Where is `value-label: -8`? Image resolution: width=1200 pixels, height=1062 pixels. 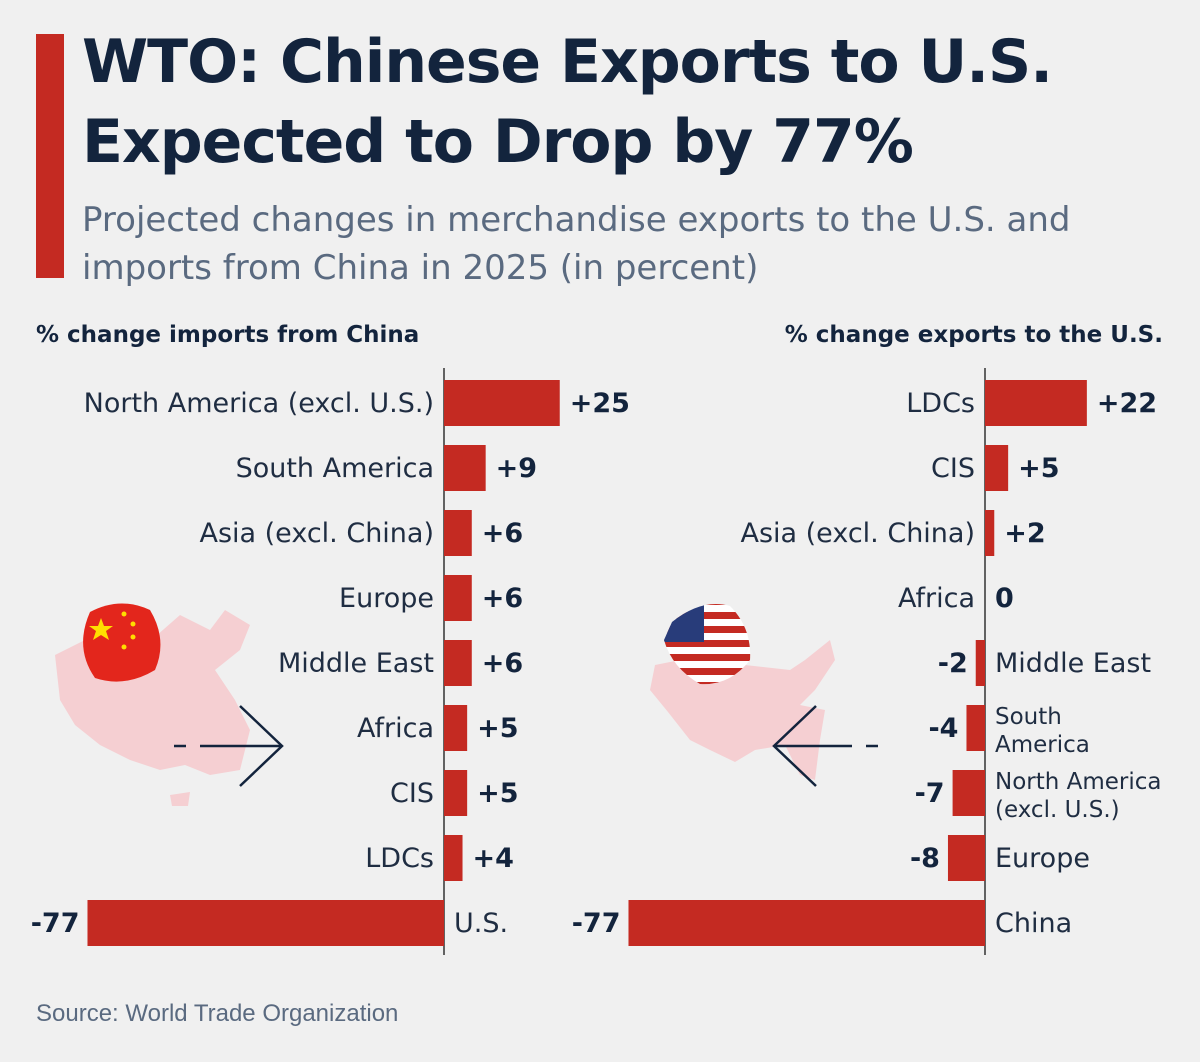
value-label: -8 is located at coordinates (925, 858).